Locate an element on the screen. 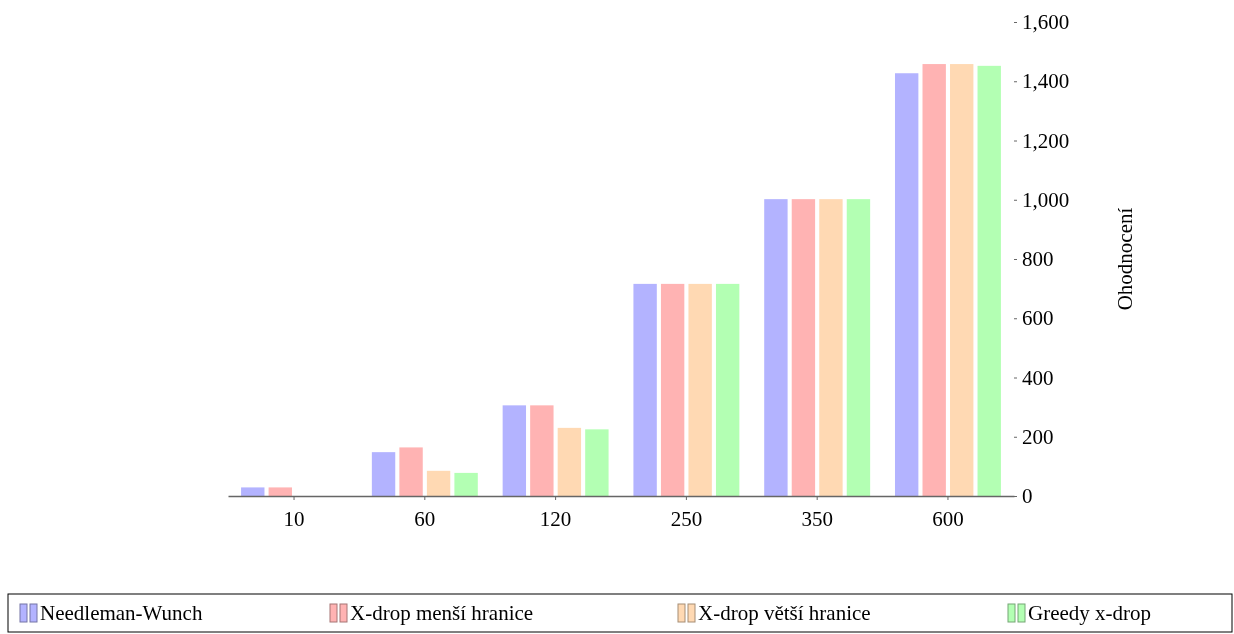  y-tick-label: 600 is located at coordinates (1038, 318).